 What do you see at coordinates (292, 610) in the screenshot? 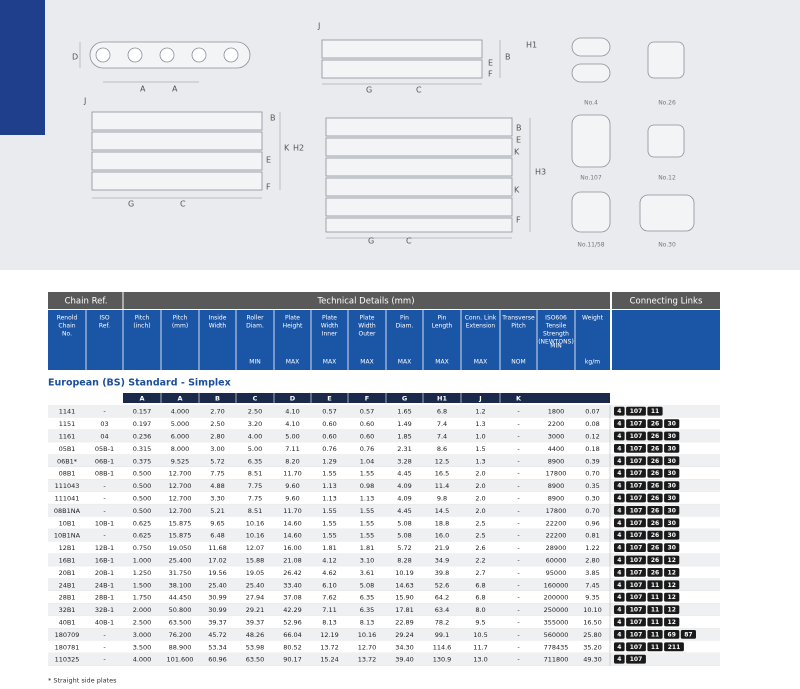
I see `cell: 42.29` at bounding box center [292, 610].